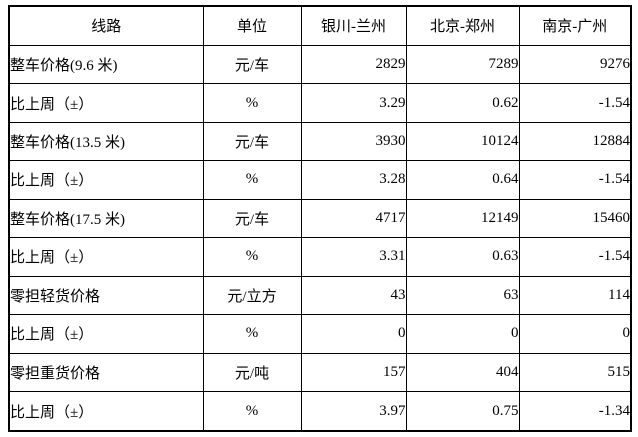  Describe the element at coordinates (462, 218) in the screenshot. I see `cell-value: 12149` at that location.